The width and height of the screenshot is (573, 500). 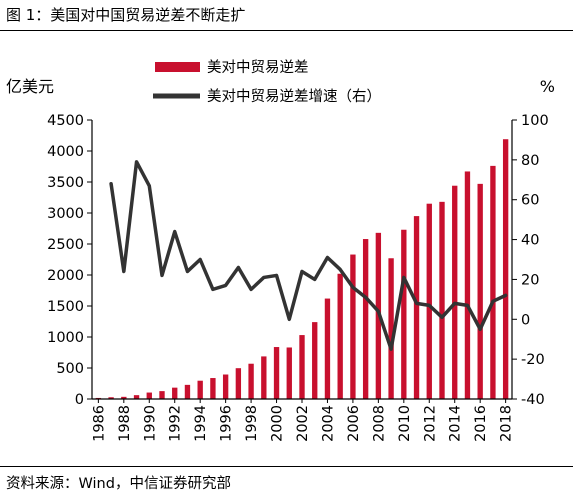 What do you see at coordinates (353, 326) in the screenshot?
I see `bar-2006` at bounding box center [353, 326].